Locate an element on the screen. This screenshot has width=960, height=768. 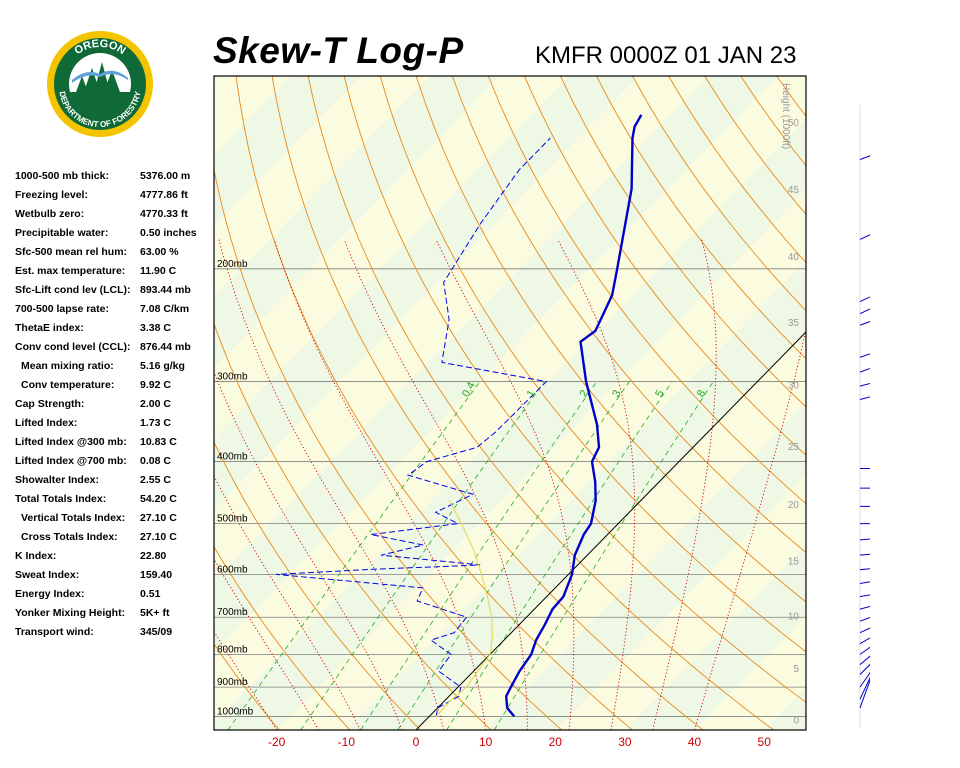
index-value: 9.92 C is located at coordinates (155, 385).